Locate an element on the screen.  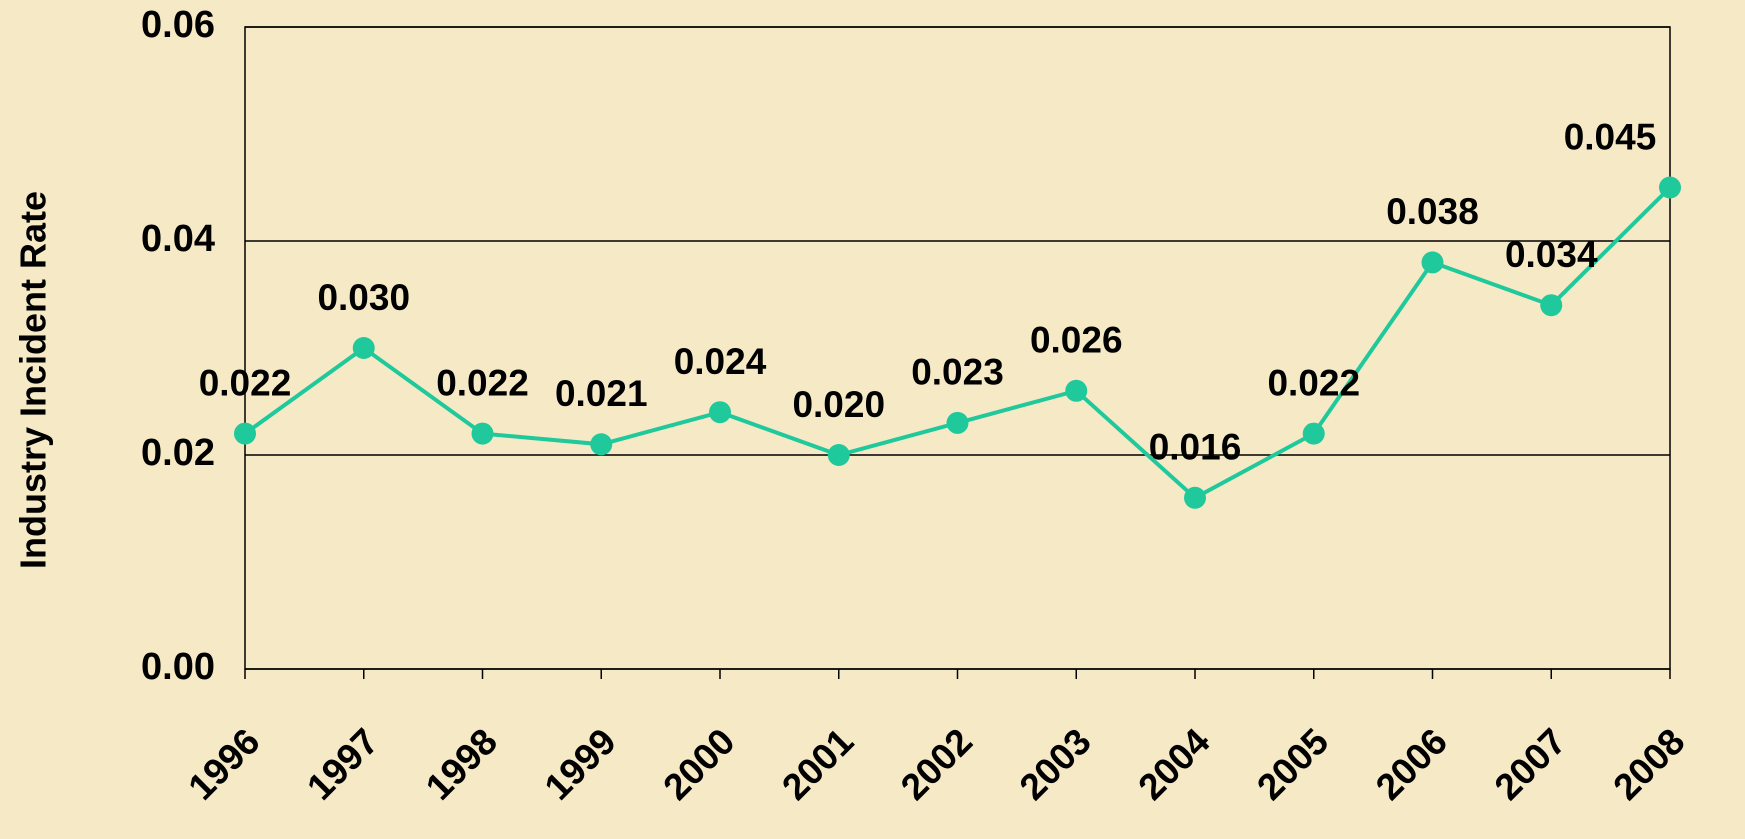
data-label: 0.023 is located at coordinates (957, 372).